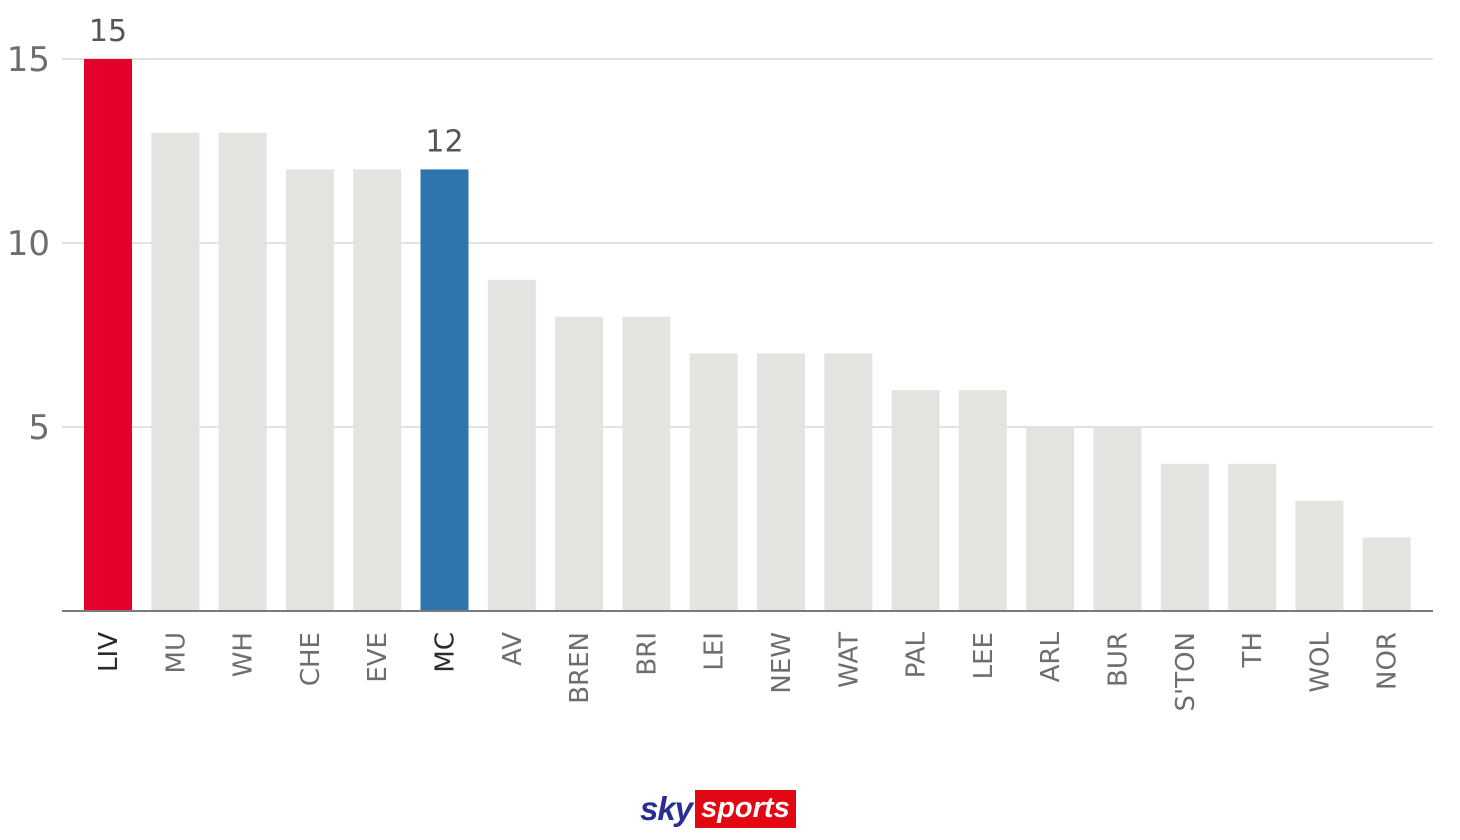 The height and width of the screenshot is (840, 1460). I want to click on x-tick-label: NEW, so click(782, 663).